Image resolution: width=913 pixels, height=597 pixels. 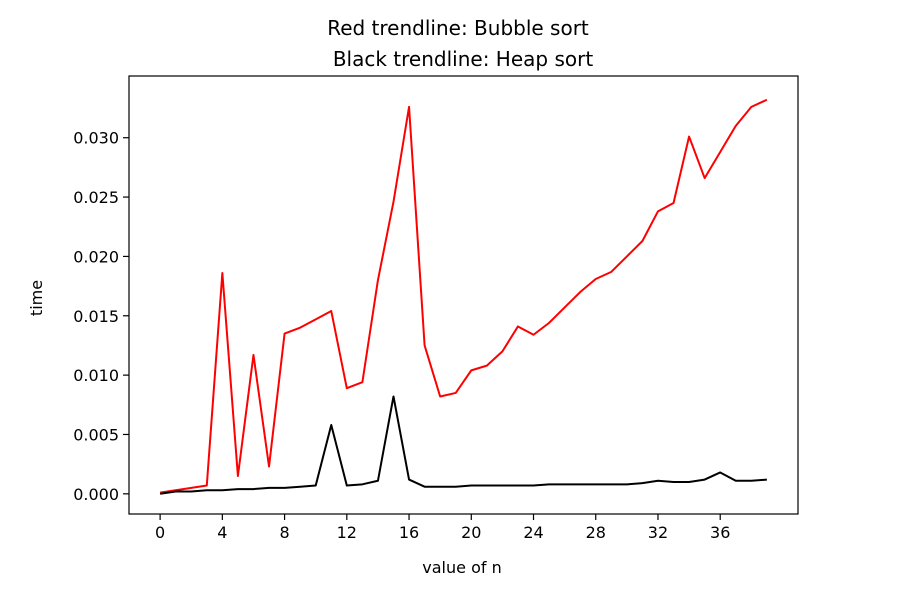 I want to click on y-tick-label: 0.020, so click(x=96, y=256).